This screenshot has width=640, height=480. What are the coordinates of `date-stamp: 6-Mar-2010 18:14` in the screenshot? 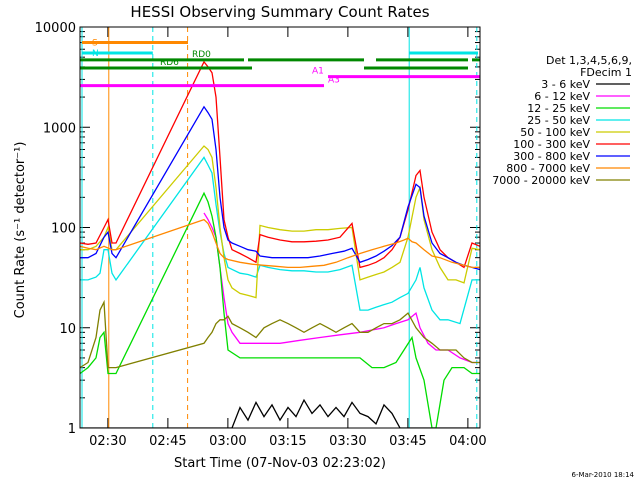 It's located at (603, 475).